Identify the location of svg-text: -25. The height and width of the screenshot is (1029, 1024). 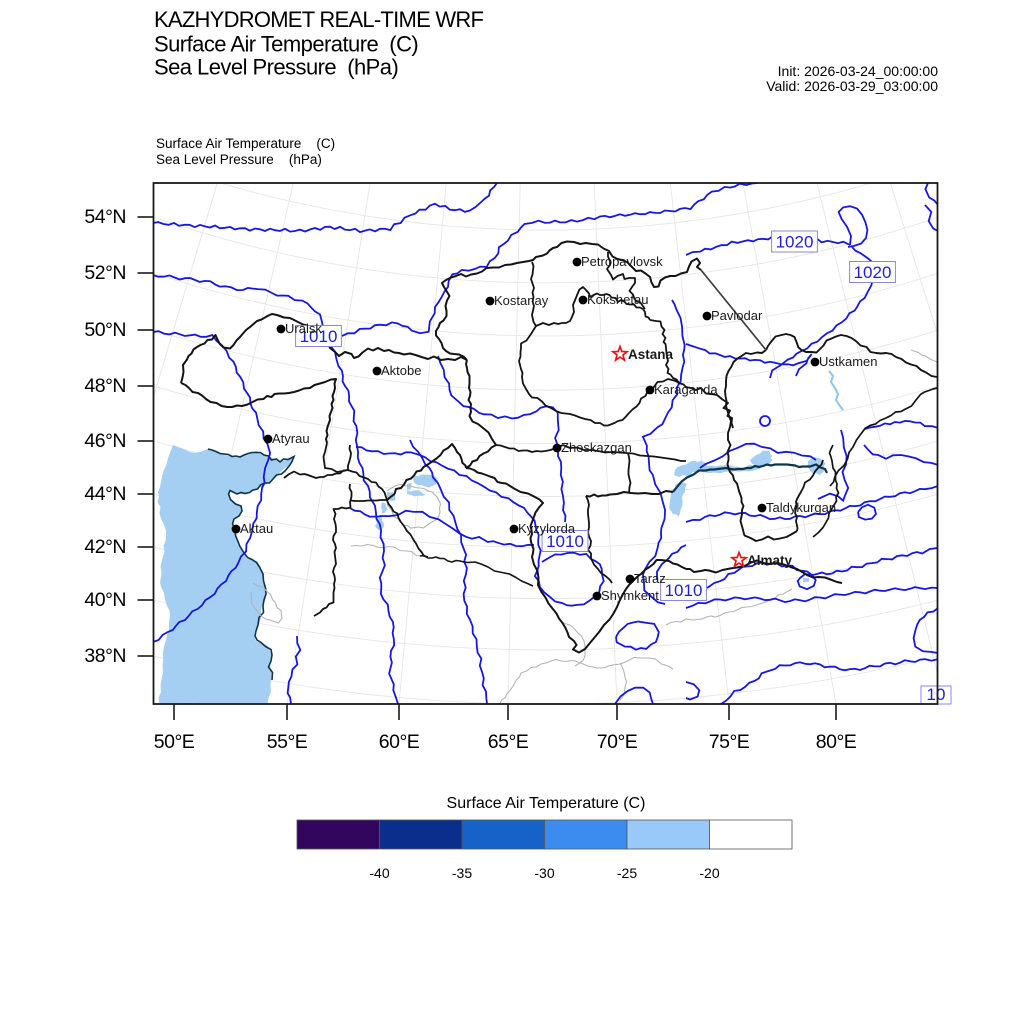
(627, 873).